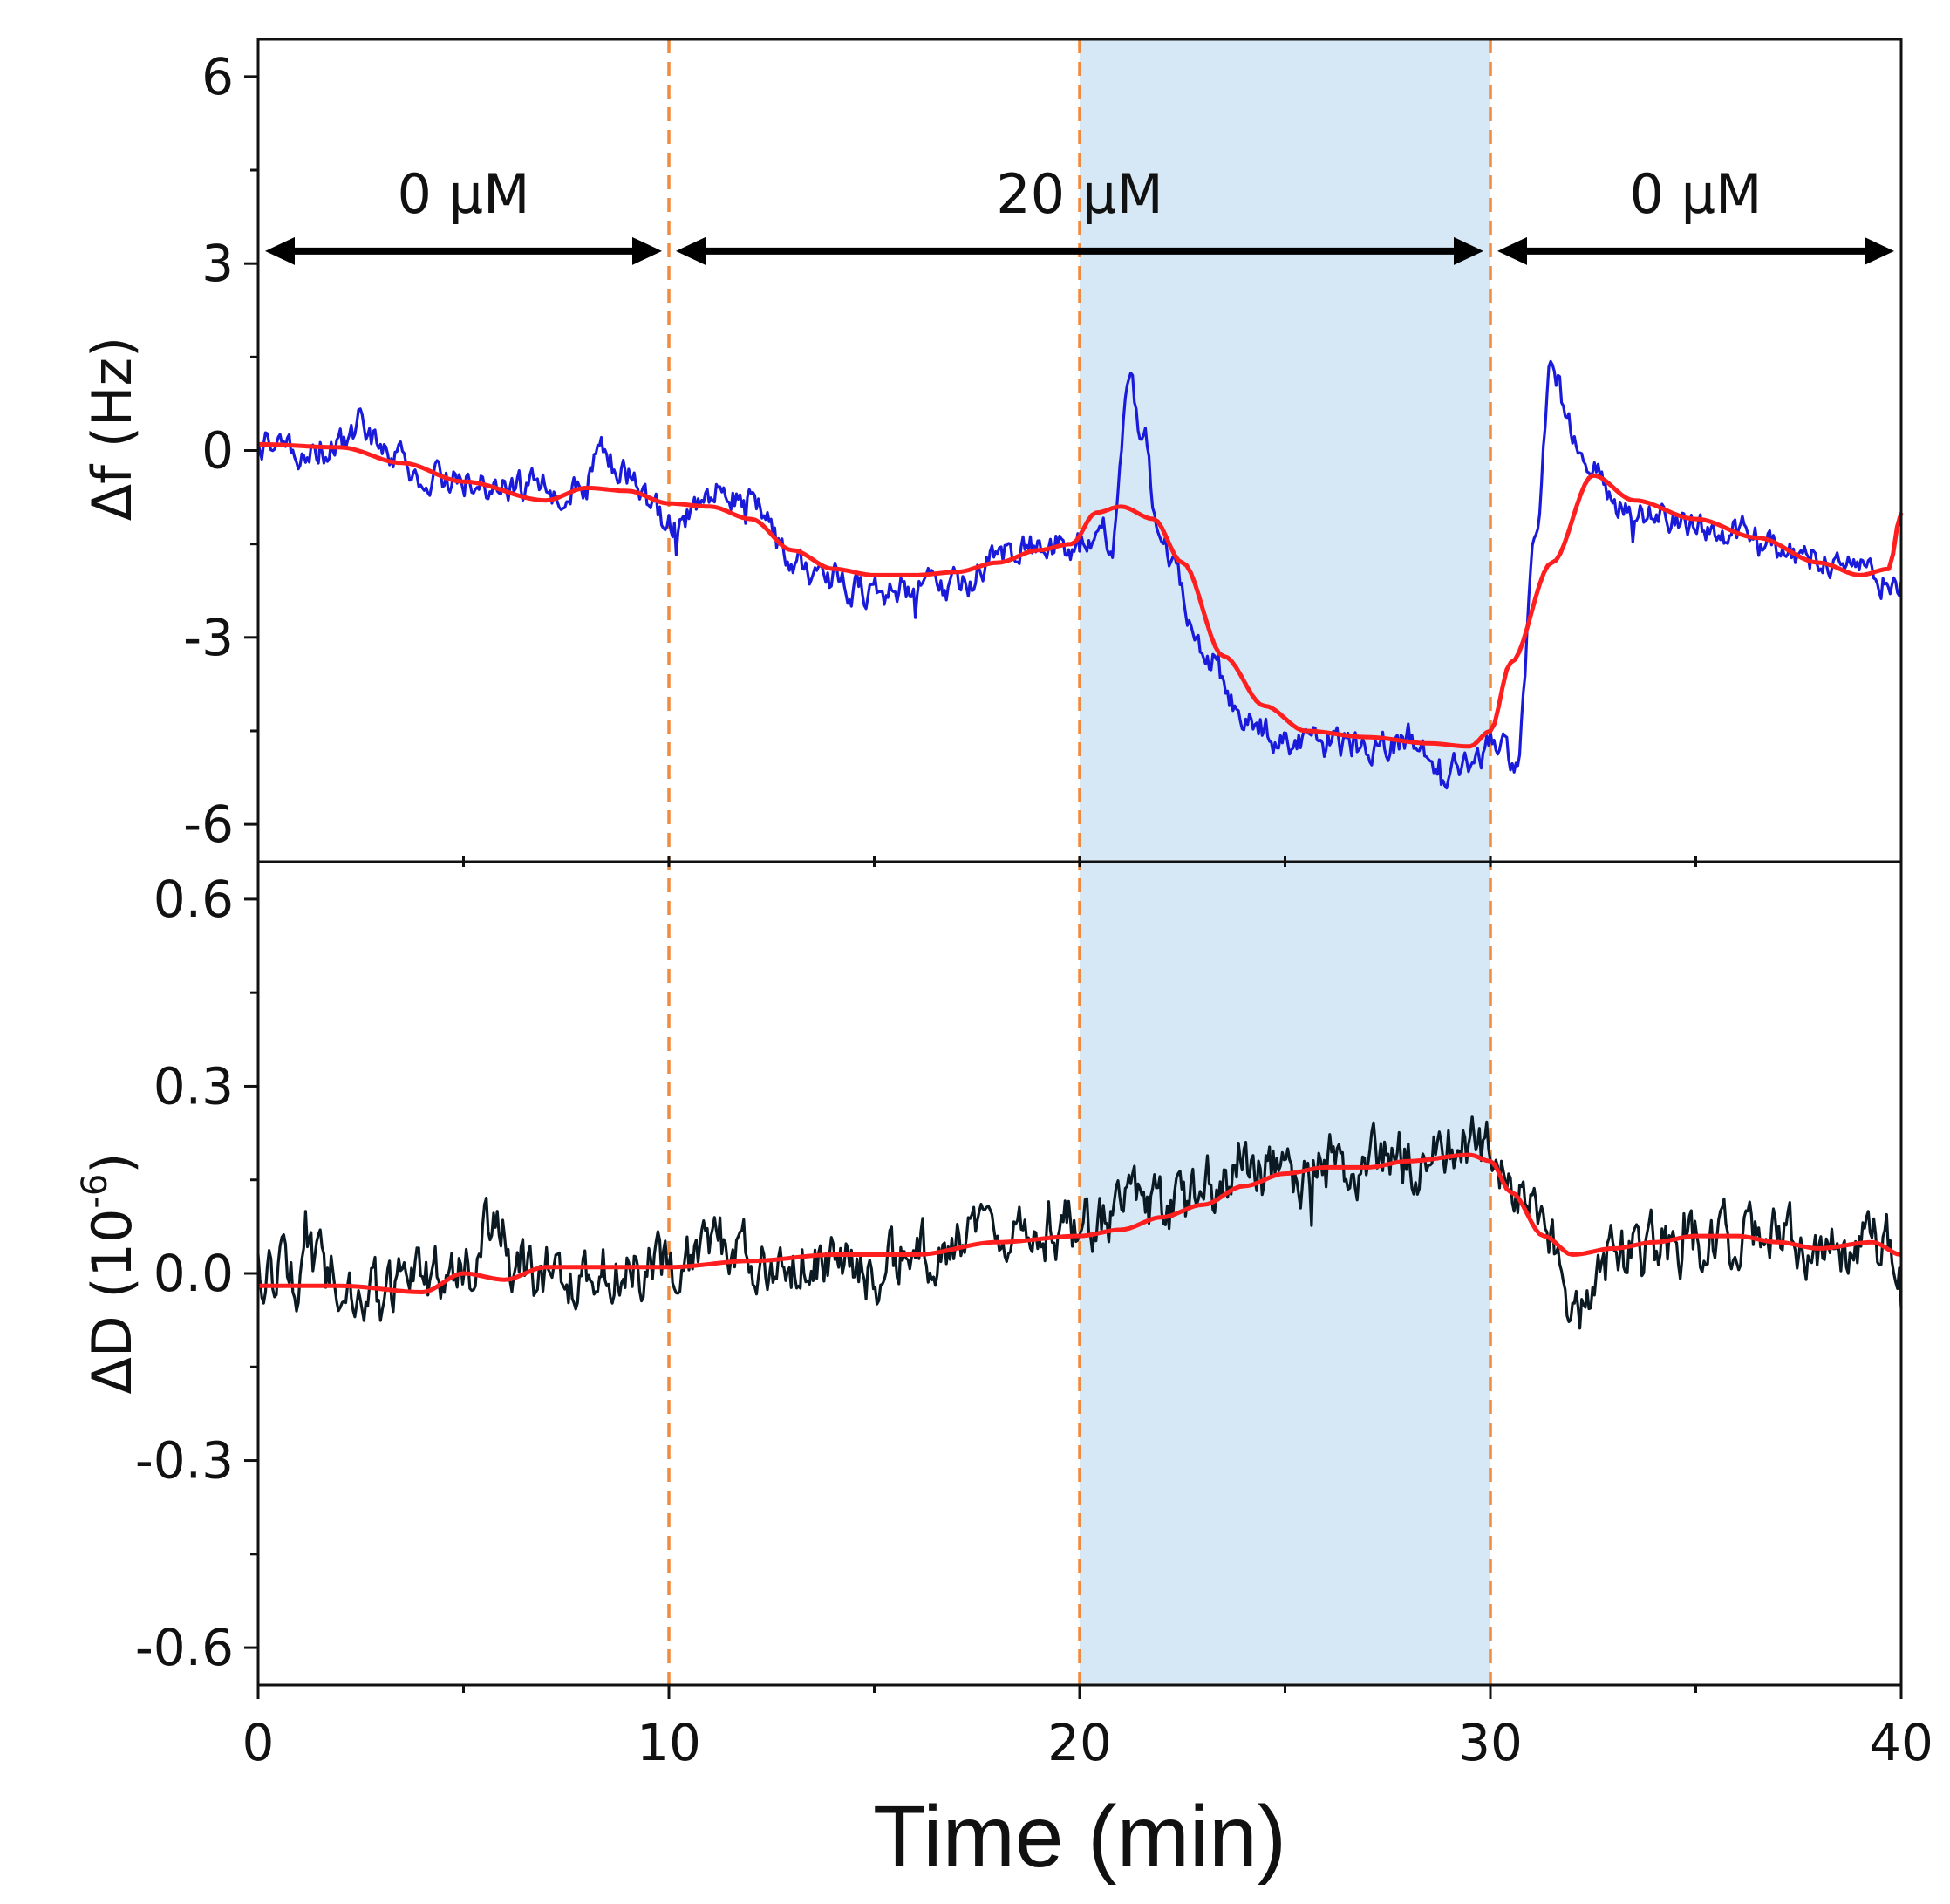 The height and width of the screenshot is (1904, 1950). Describe the element at coordinates (194, 1086) in the screenshot. I see `y-tick-label-dissipation-1: 0.3` at that location.